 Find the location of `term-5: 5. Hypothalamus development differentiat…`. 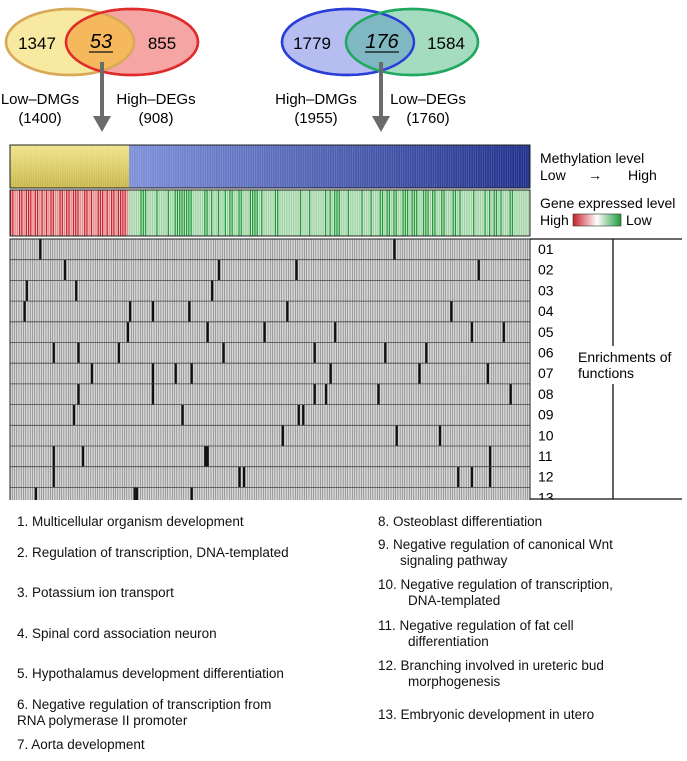

term-5: 5. Hypothalamus development differentiat… is located at coordinates (150, 674).